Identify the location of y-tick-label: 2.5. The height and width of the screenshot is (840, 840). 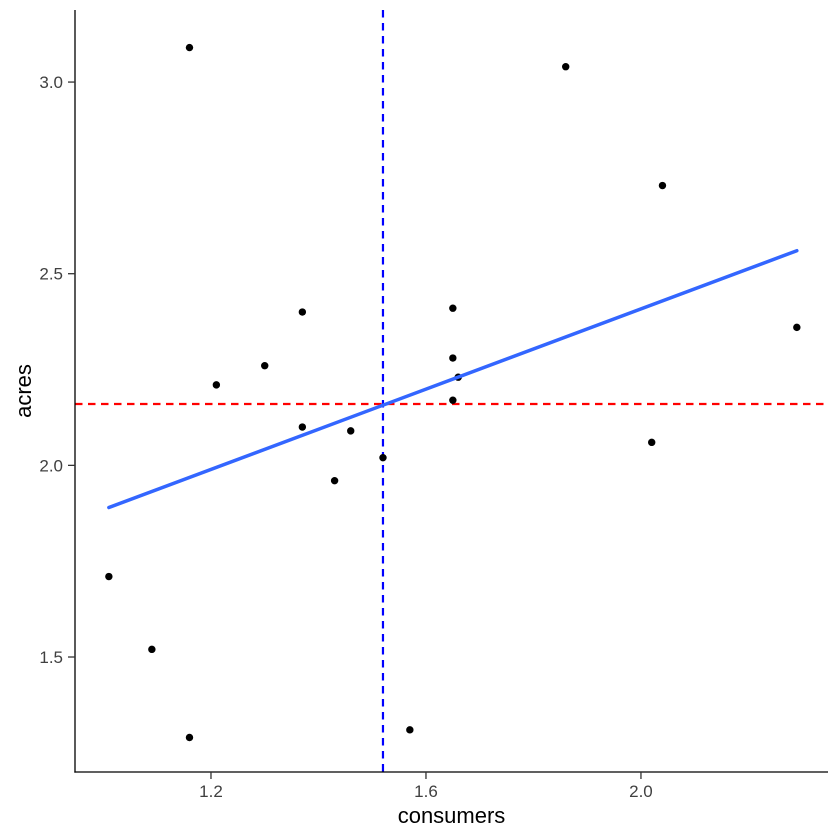
(51, 274).